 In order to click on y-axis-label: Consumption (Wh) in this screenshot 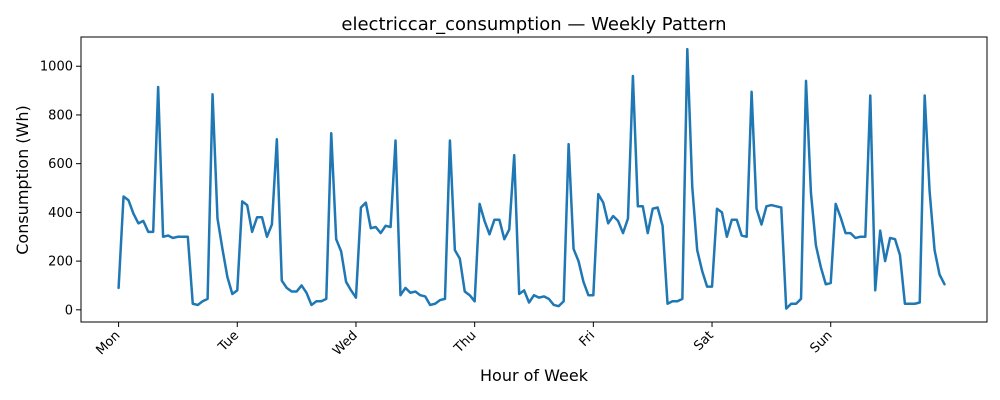, I will do `click(22, 180)`.